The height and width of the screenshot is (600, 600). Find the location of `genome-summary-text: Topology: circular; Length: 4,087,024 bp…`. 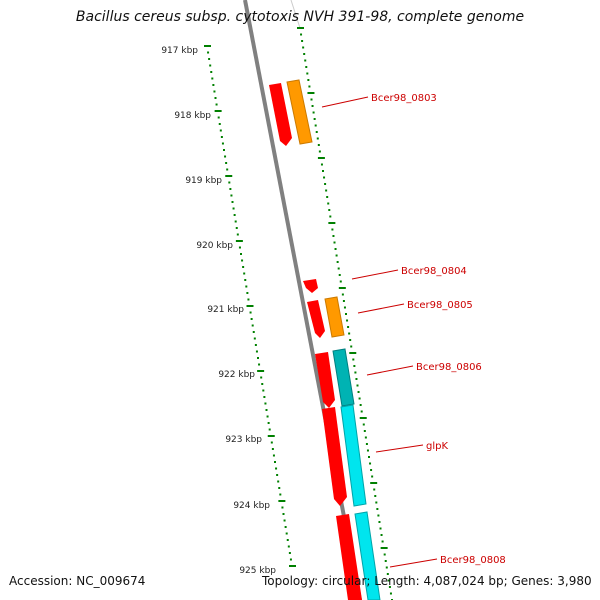

genome-summary-text: Topology: circular; Length: 4,087,024 bp… is located at coordinates (427, 581).